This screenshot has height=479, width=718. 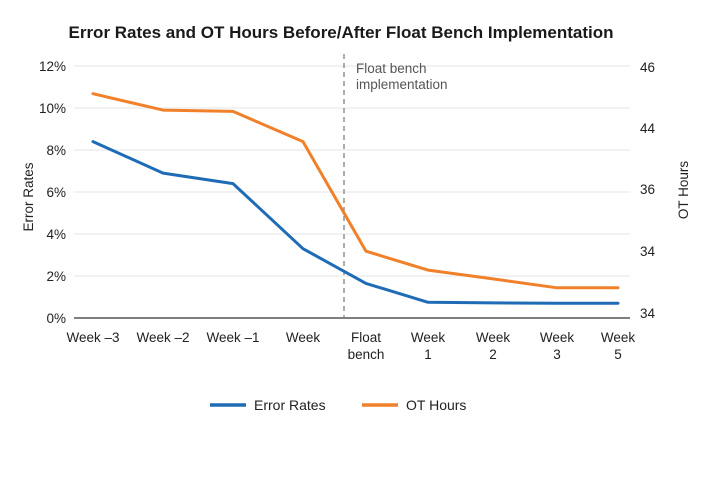 I want to click on right-tick-label: 36, so click(x=647, y=189).